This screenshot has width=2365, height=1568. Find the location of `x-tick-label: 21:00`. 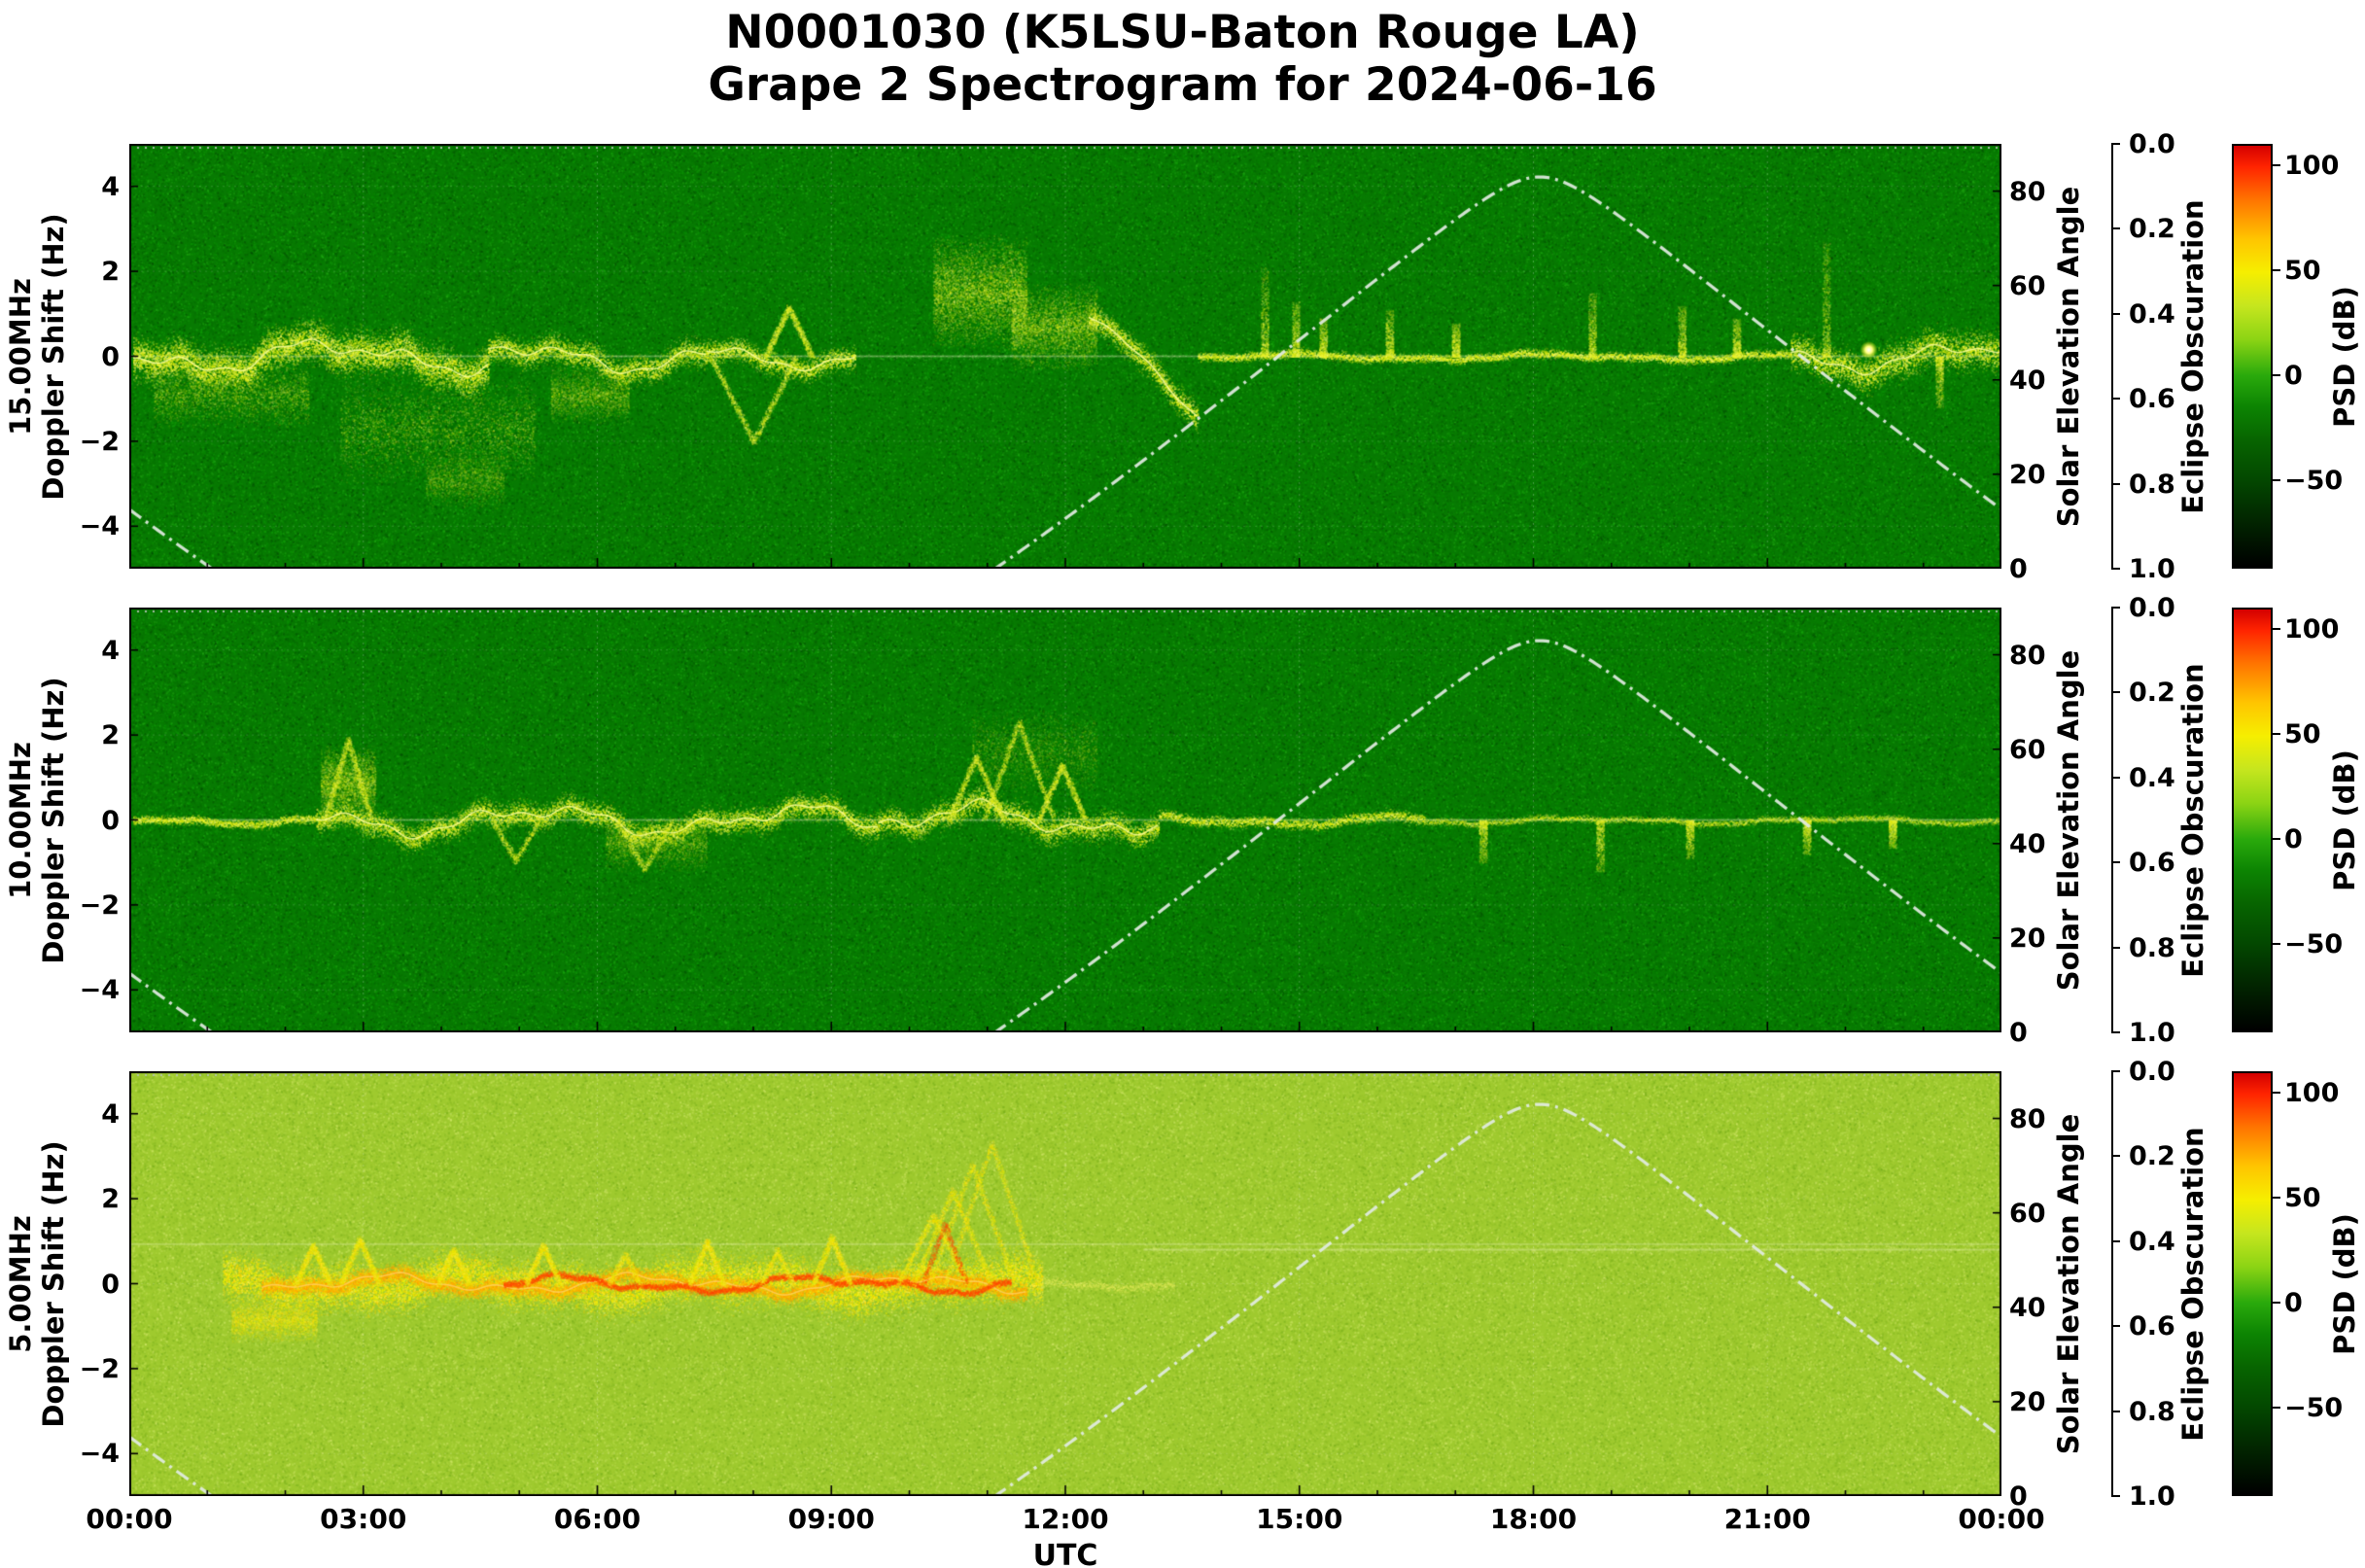

x-tick-label: 21:00 is located at coordinates (1767, 1519).